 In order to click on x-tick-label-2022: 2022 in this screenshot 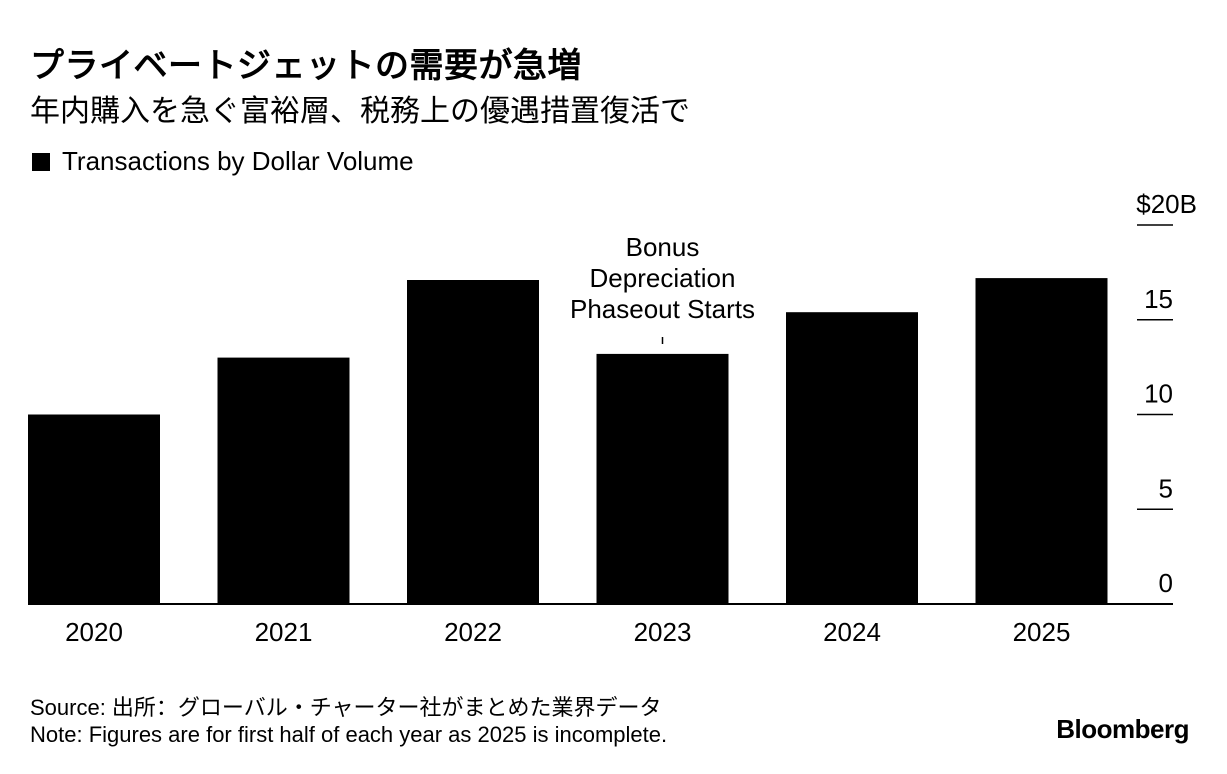, I will do `click(473, 632)`.